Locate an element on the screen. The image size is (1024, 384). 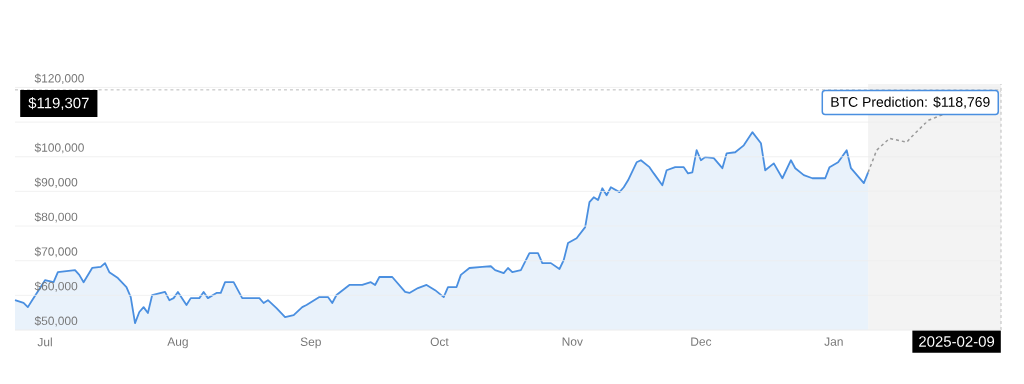
ref-line-label: 2025-02-09 is located at coordinates (957, 341).